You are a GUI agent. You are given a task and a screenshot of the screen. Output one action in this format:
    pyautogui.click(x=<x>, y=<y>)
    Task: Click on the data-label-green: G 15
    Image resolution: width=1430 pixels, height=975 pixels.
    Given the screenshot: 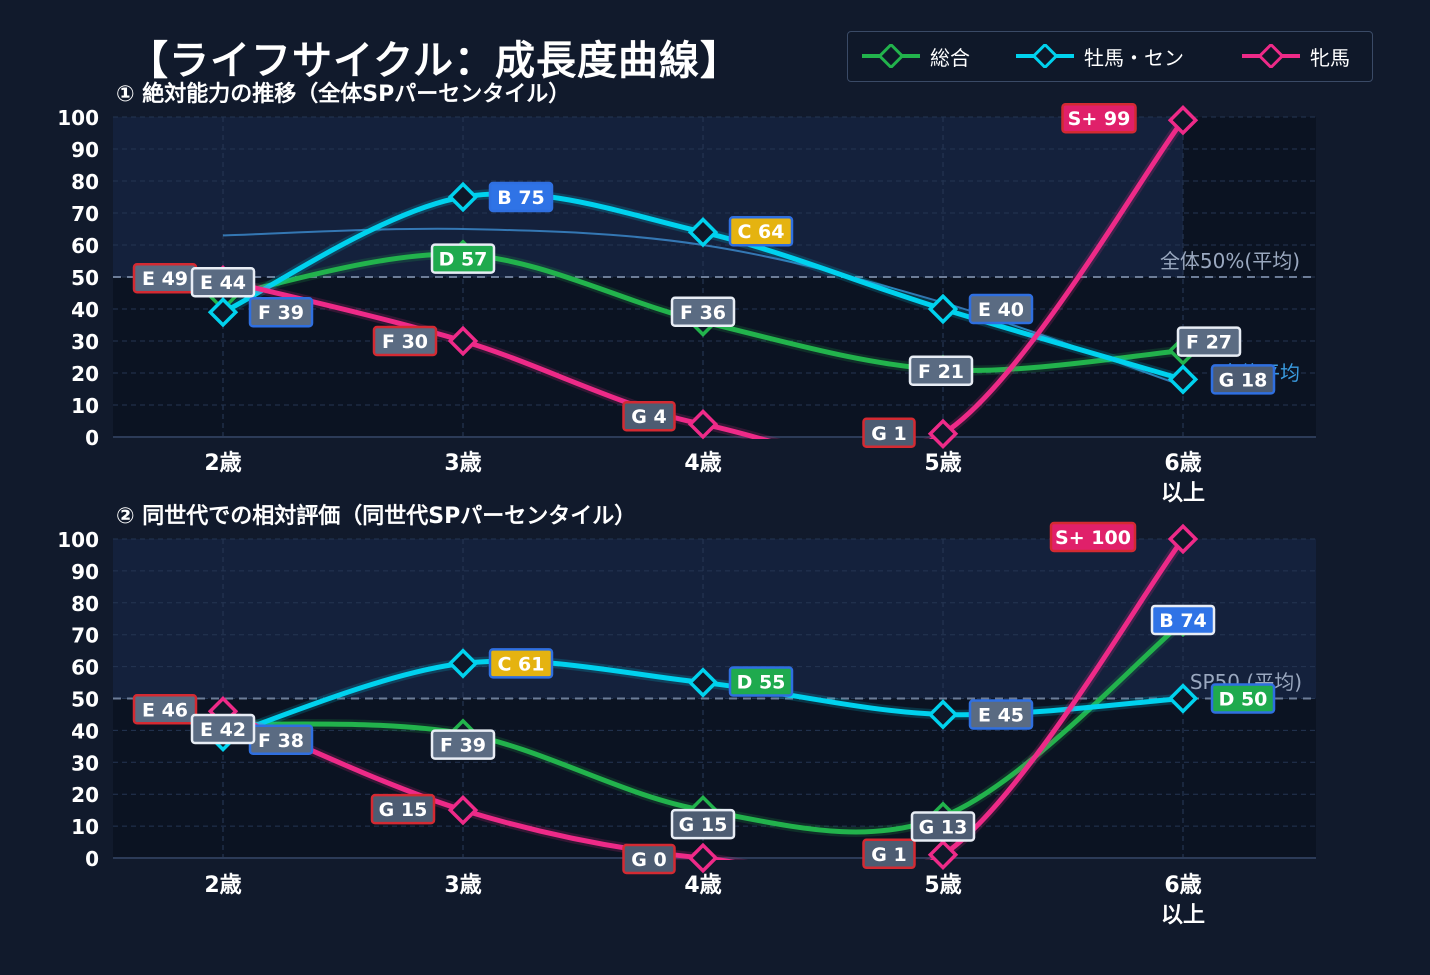 What is the action you would take?
    pyautogui.click(x=703, y=824)
    